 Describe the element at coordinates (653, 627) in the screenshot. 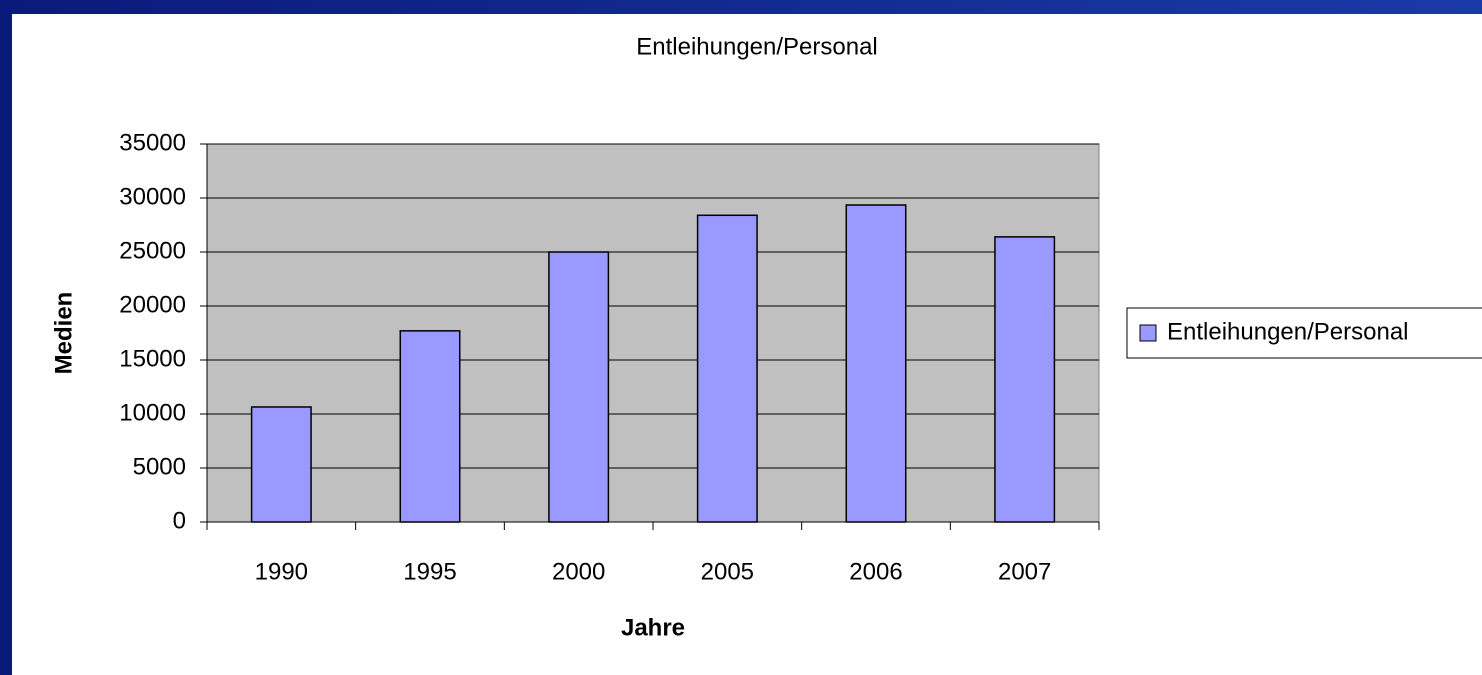

I see `x-axis-label: Jahre` at that location.